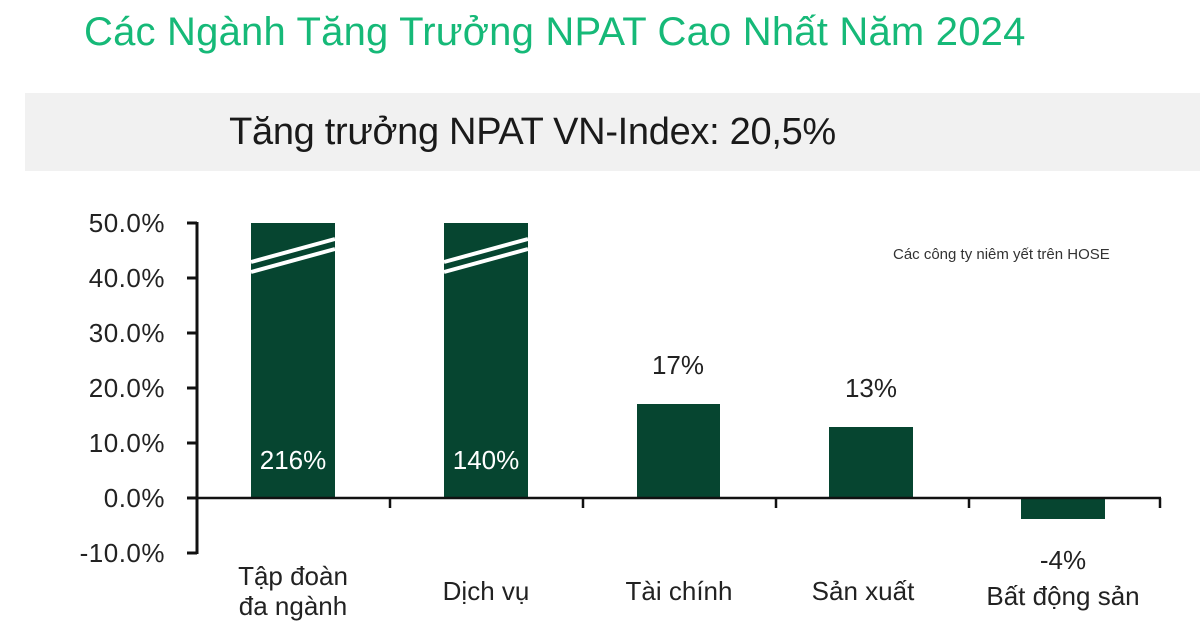 This screenshot has height=627, width=1200. Describe the element at coordinates (532, 131) in the screenshot. I see `vnindex-growth-text: Tăng trưởng NPAT VN-Index: 20,5%` at that location.